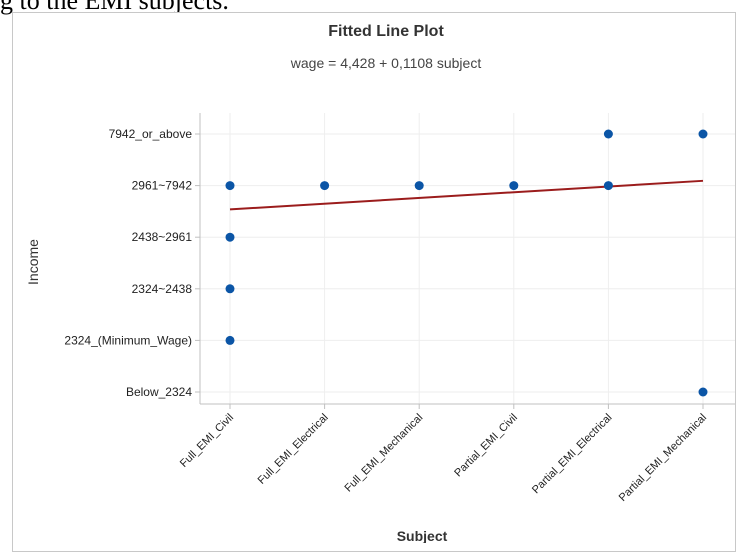 The width and height of the screenshot is (750, 552). What do you see at coordinates (386, 31) in the screenshot?
I see `chart-title: Fitted Line Plot` at bounding box center [386, 31].